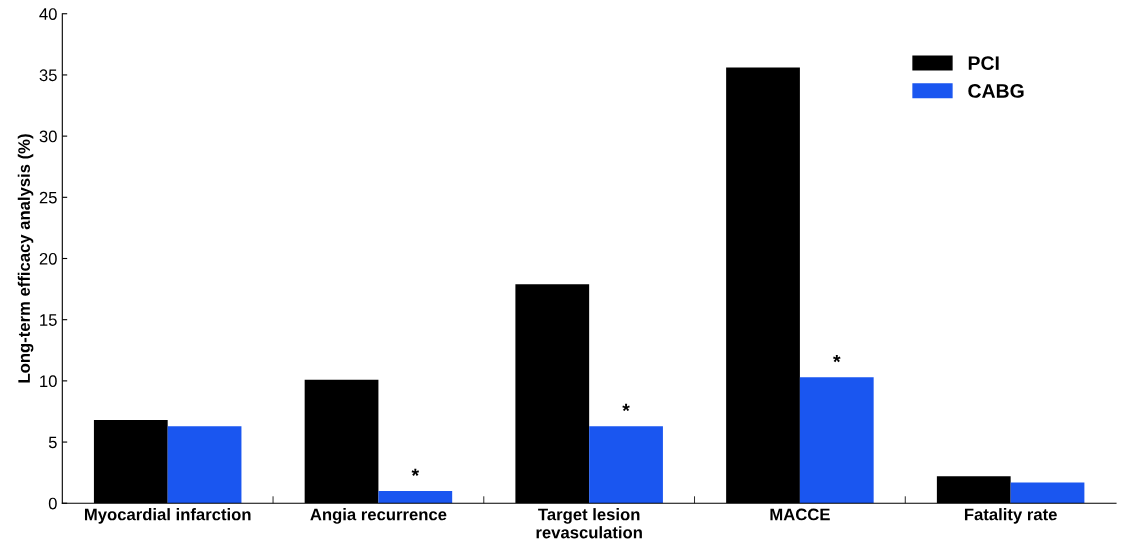  Describe the element at coordinates (48, 320) in the screenshot. I see `y-tick-label: 15` at that location.